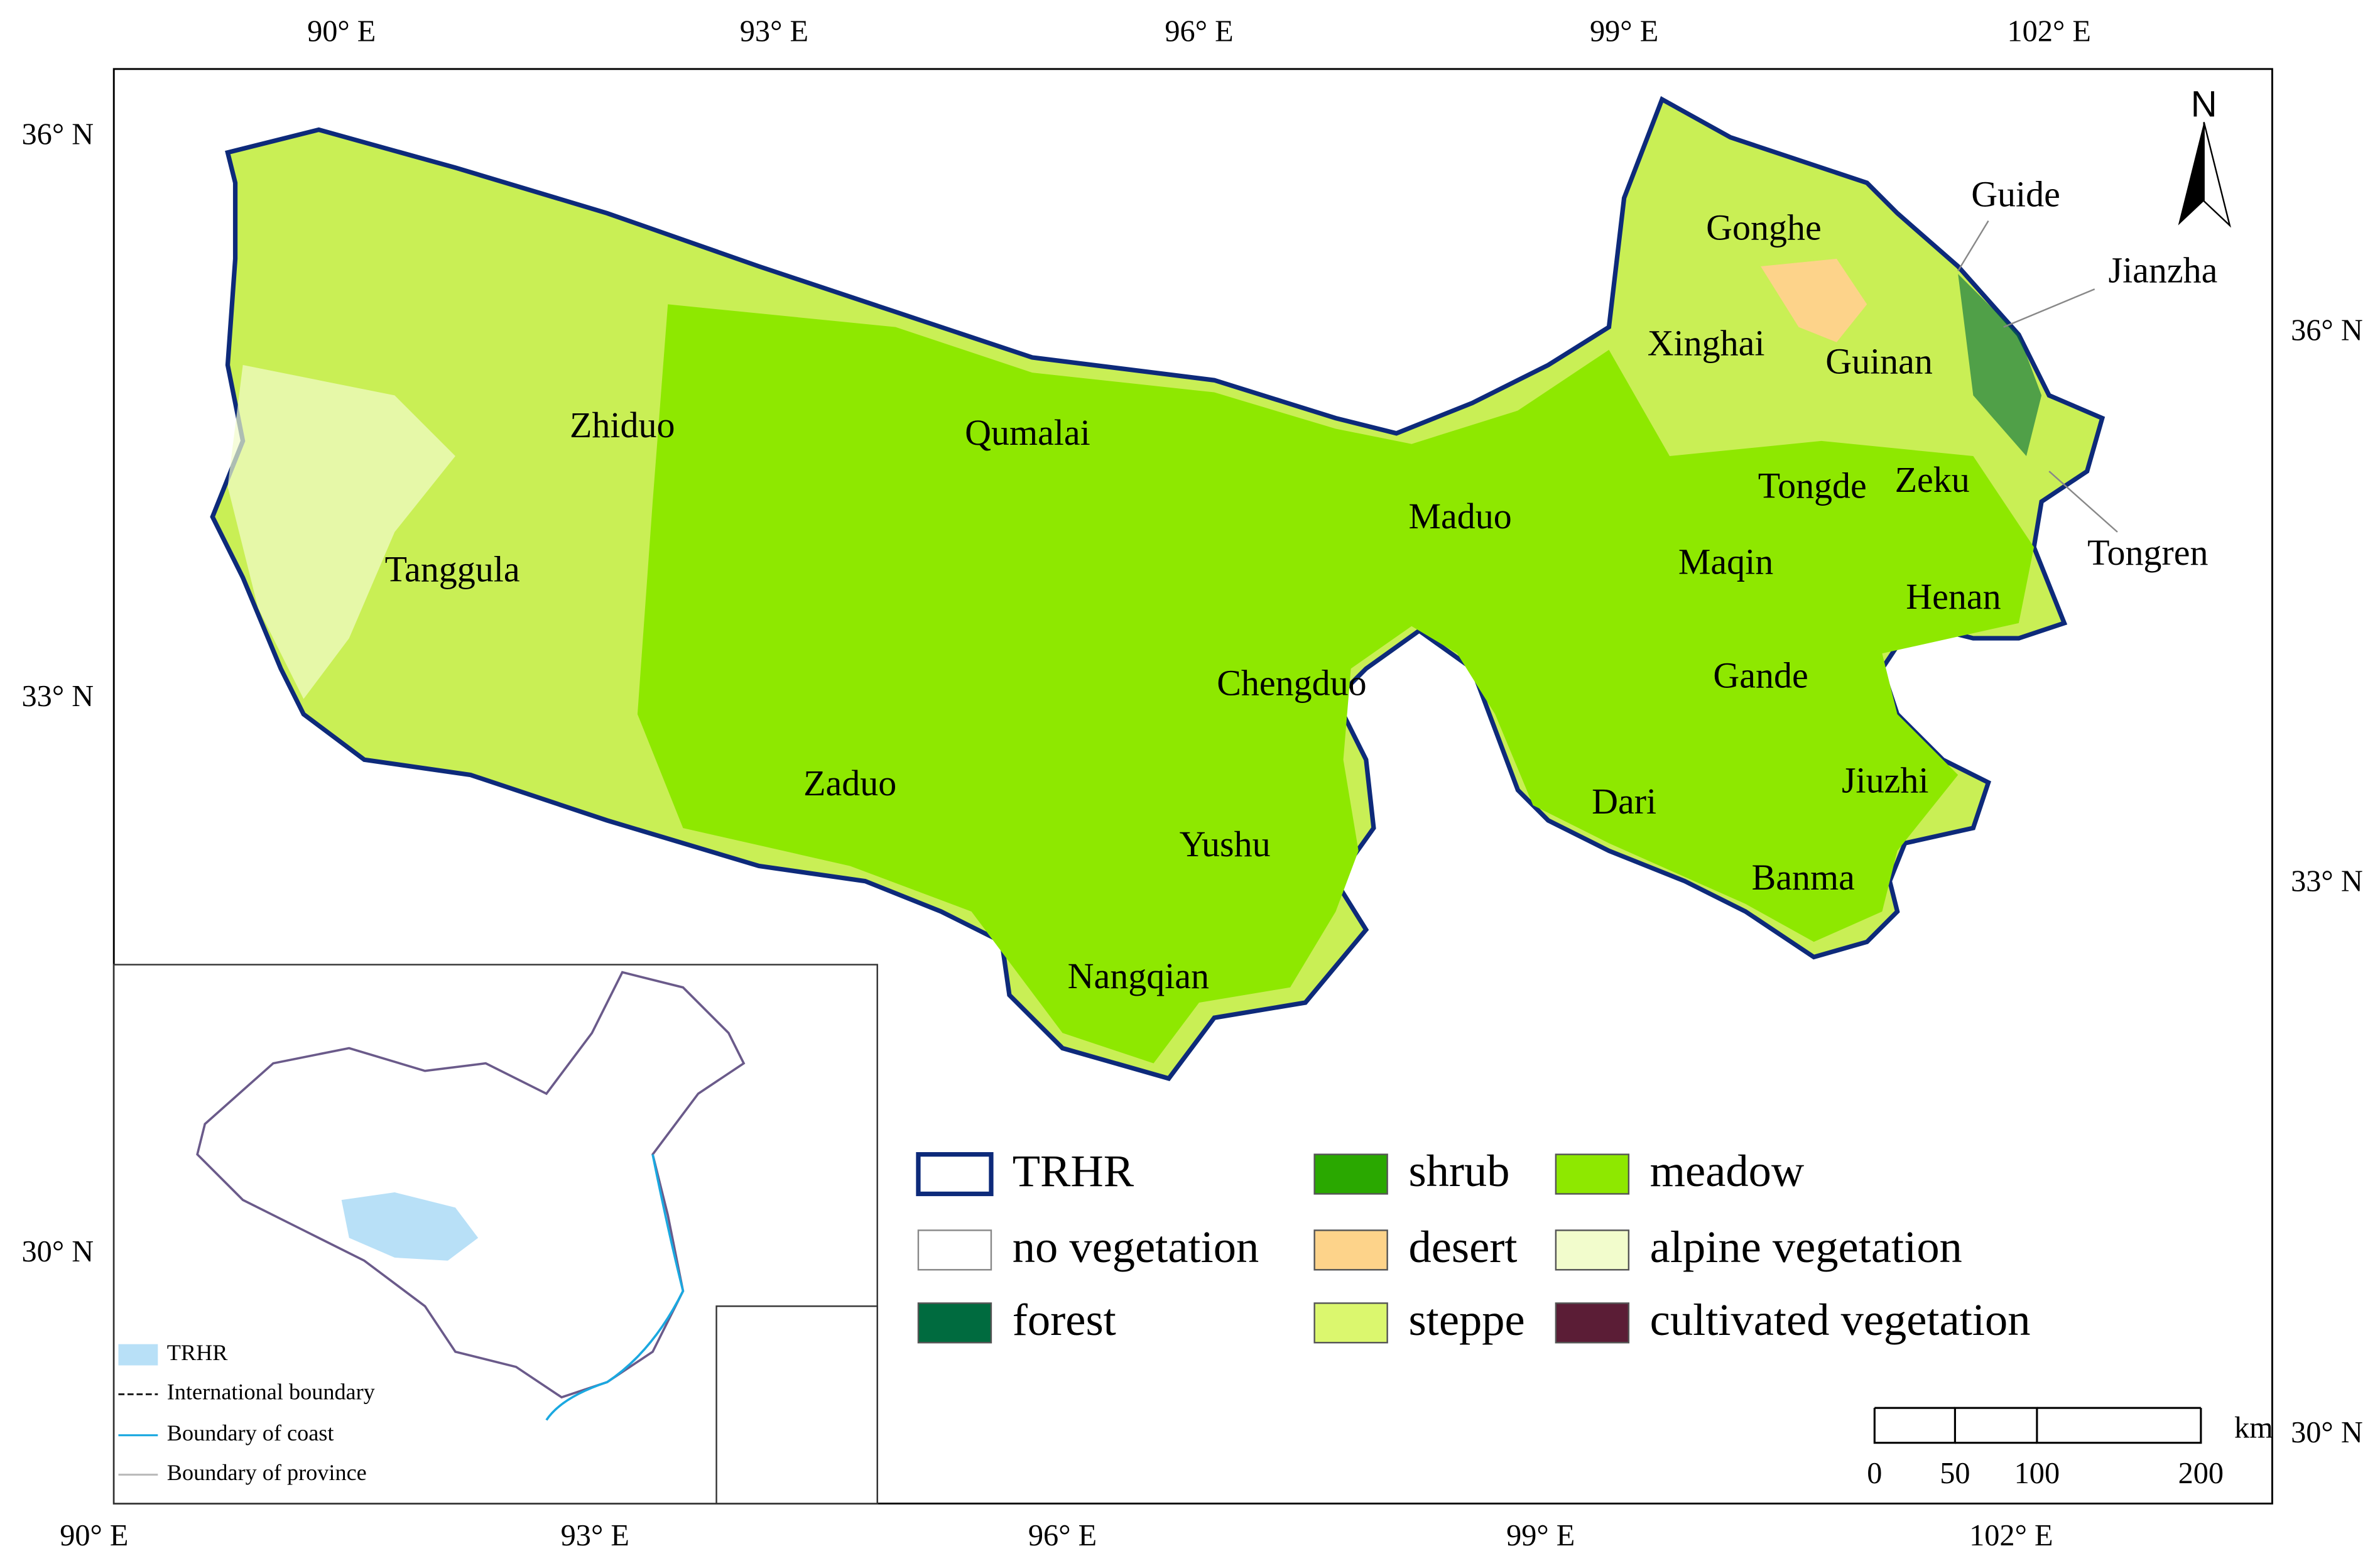 Image resolution: width=2380 pixels, height=1568 pixels. Describe the element at coordinates (1885, 780) in the screenshot. I see `place-label: Jiuzhi` at that location.